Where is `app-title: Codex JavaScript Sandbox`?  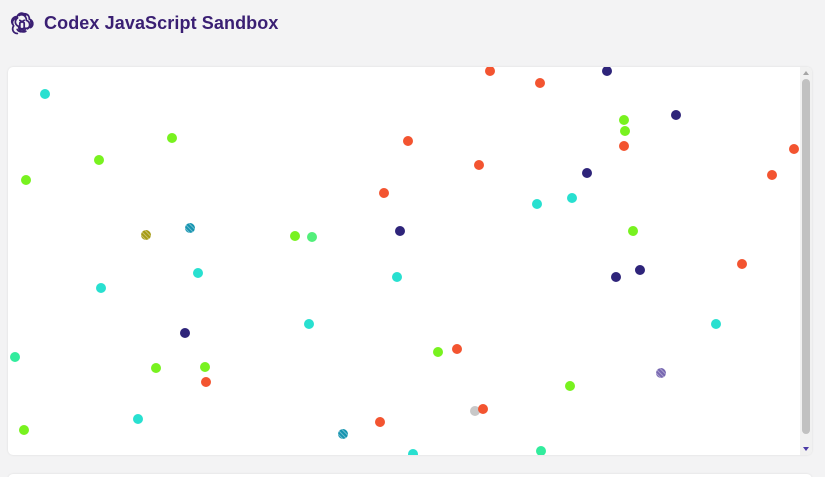 app-title: Codex JavaScript Sandbox is located at coordinates (161, 23).